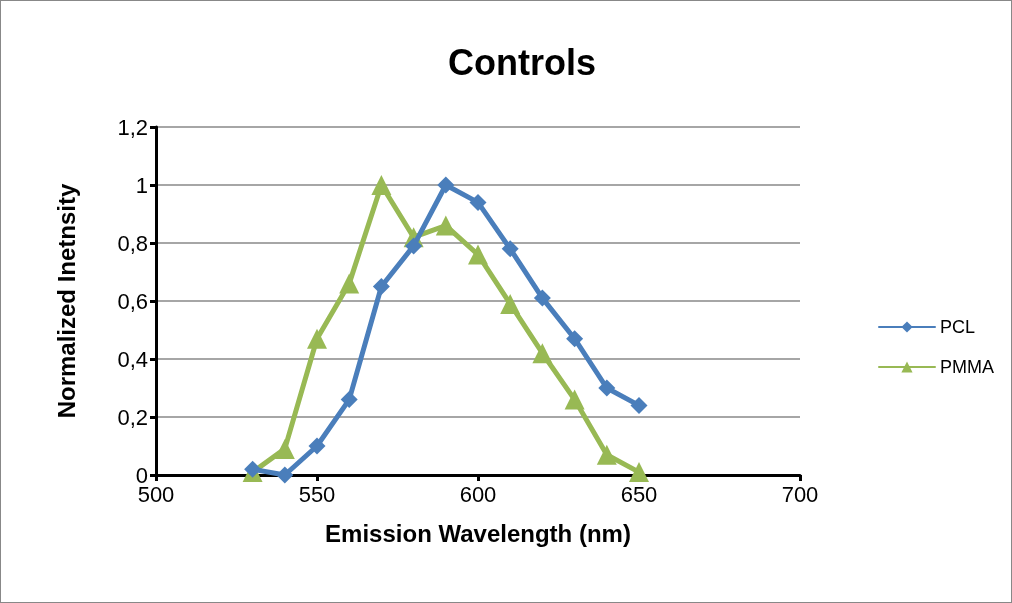 Image resolution: width=1012 pixels, height=603 pixels. Describe the element at coordinates (522, 62) in the screenshot. I see `chart-title: Controls` at that location.